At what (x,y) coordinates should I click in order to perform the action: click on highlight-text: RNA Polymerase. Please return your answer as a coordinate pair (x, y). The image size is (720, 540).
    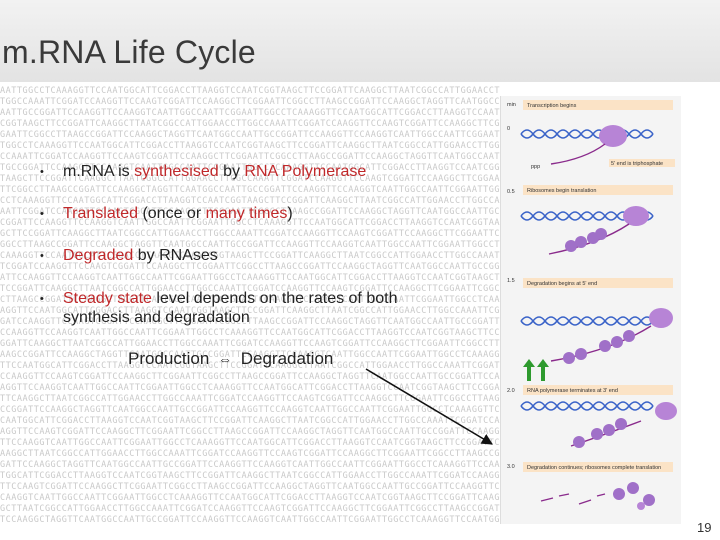
    Looking at the image, I should click on (305, 171).